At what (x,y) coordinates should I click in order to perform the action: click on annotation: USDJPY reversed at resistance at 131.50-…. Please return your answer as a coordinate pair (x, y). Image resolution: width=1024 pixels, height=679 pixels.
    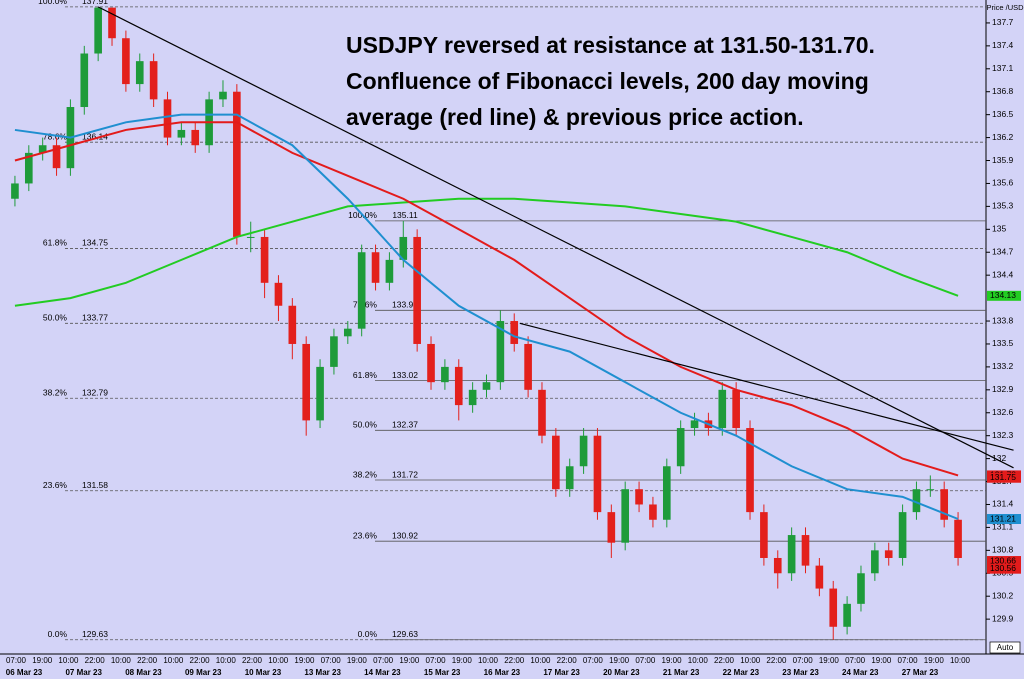
    Looking at the image, I should click on (610, 81).